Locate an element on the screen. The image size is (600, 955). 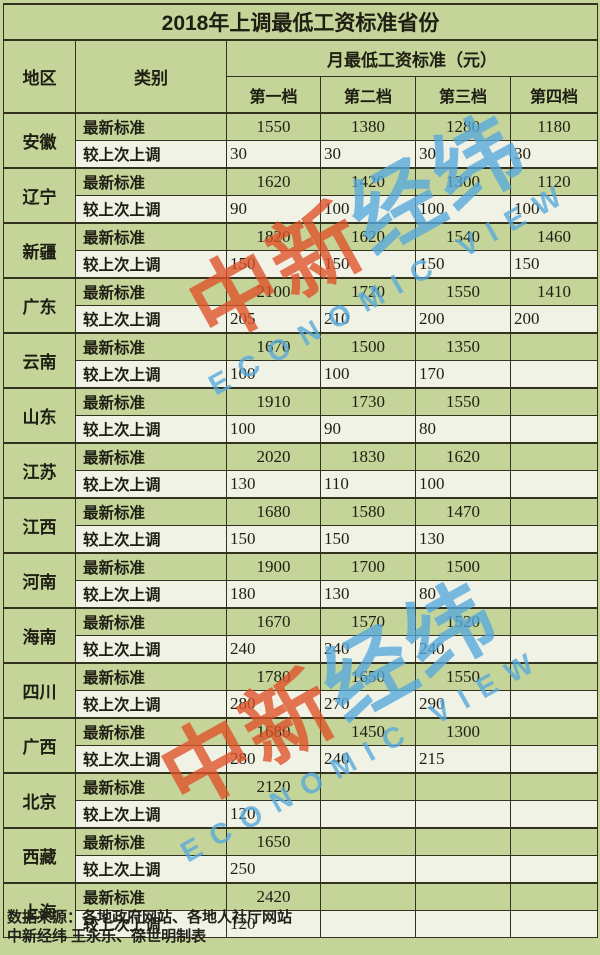
province-name-cell: 河南 is located at coordinates (39, 580).